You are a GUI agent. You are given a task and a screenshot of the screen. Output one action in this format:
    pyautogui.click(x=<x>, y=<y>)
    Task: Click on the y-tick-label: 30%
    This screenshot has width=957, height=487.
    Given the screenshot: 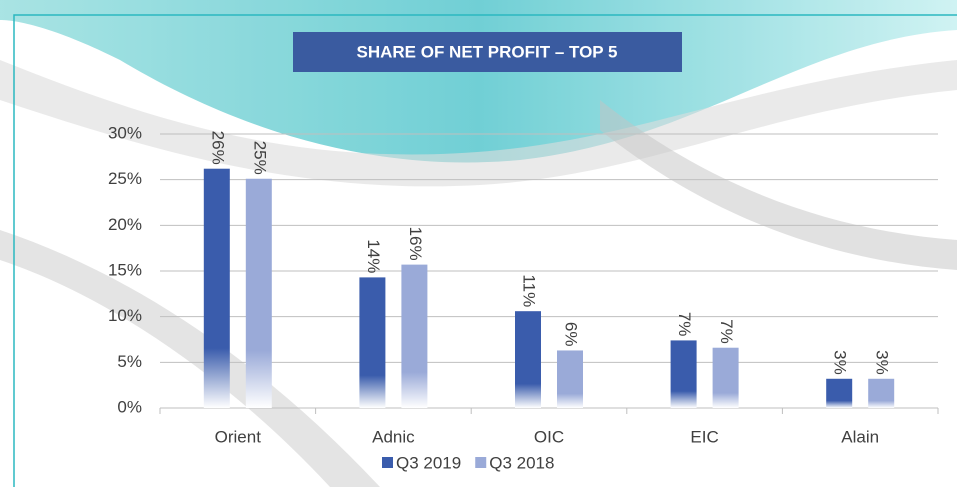 What is the action you would take?
    pyautogui.click(x=125, y=132)
    